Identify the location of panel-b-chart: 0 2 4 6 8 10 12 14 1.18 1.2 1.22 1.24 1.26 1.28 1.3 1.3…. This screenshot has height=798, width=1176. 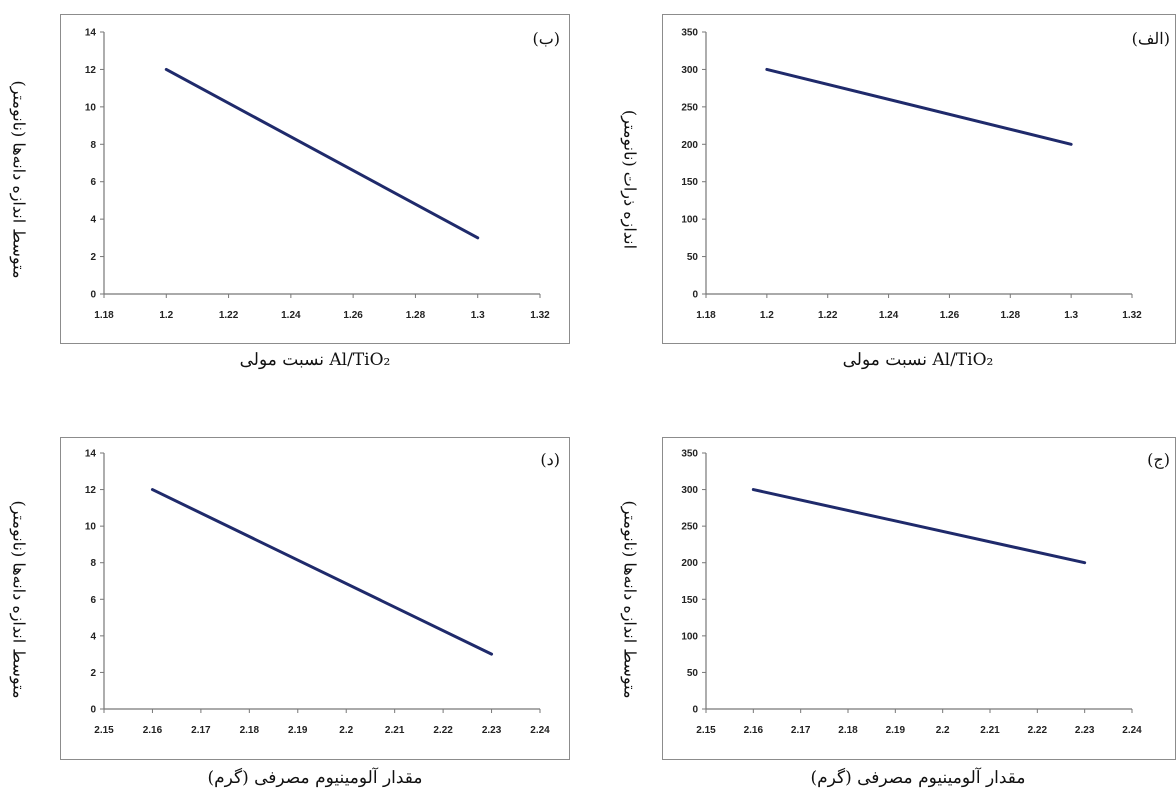
(322, 175).